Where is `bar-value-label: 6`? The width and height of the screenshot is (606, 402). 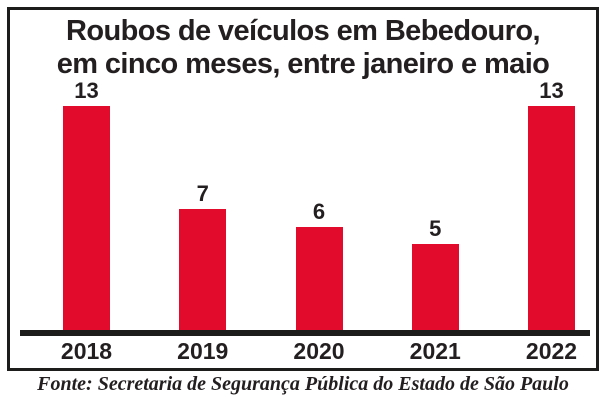
bar-value-label: 6 is located at coordinates (319, 211).